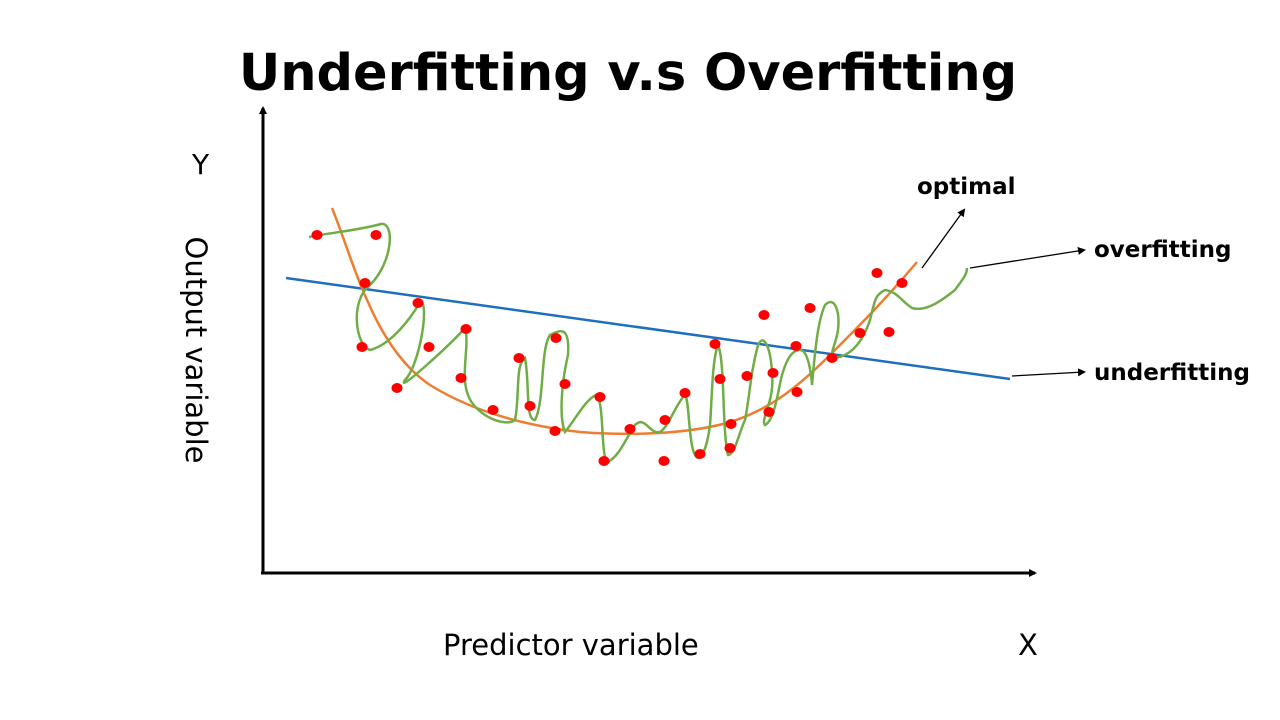 The height and width of the screenshot is (720, 1280). I want to click on underfitting-arrow, so click(1048, 372).